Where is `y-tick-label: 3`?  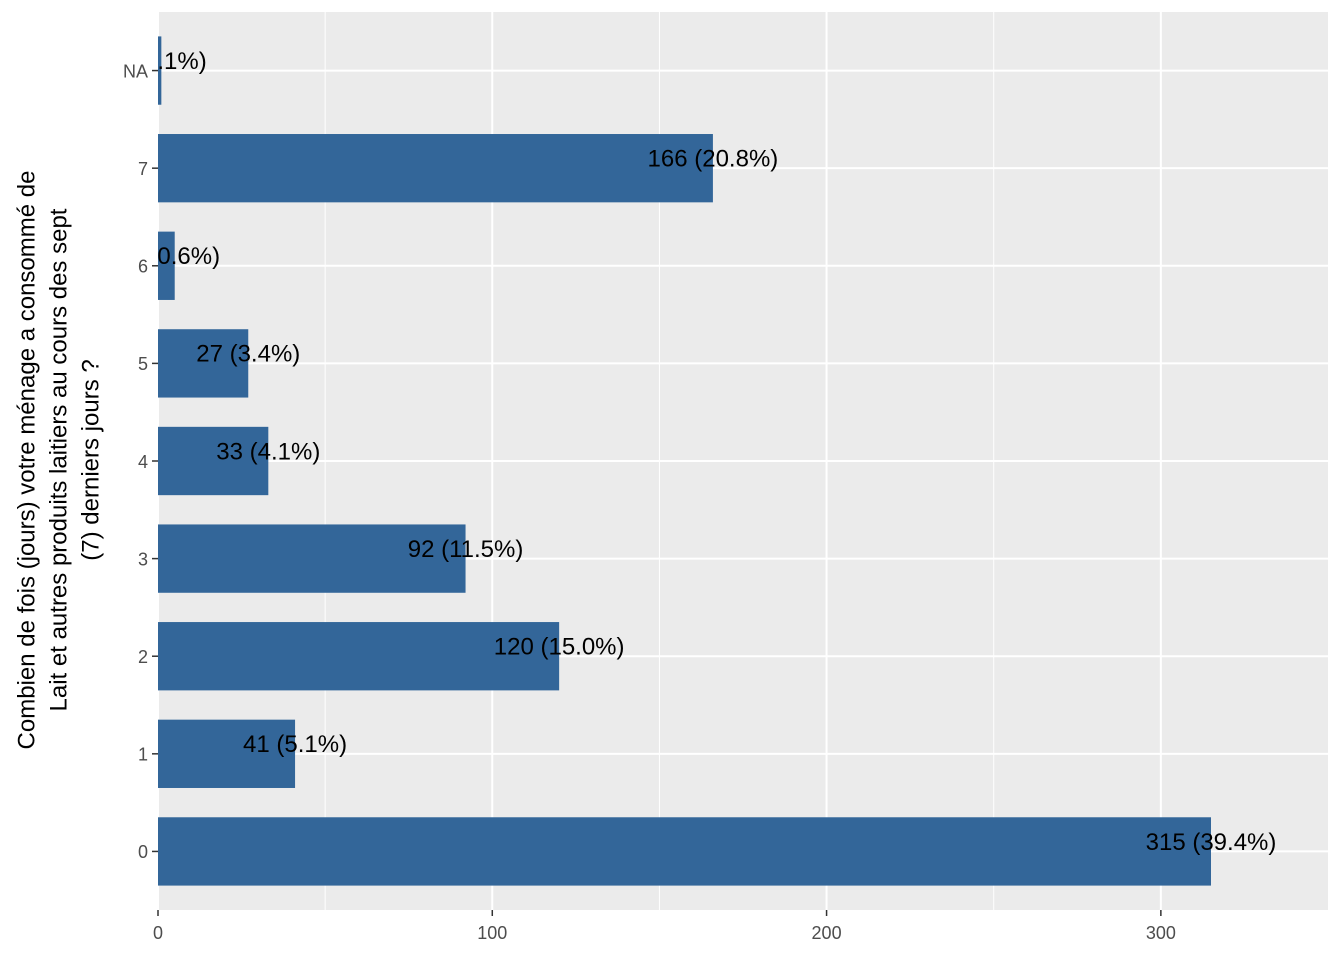 y-tick-label: 3 is located at coordinates (143, 559).